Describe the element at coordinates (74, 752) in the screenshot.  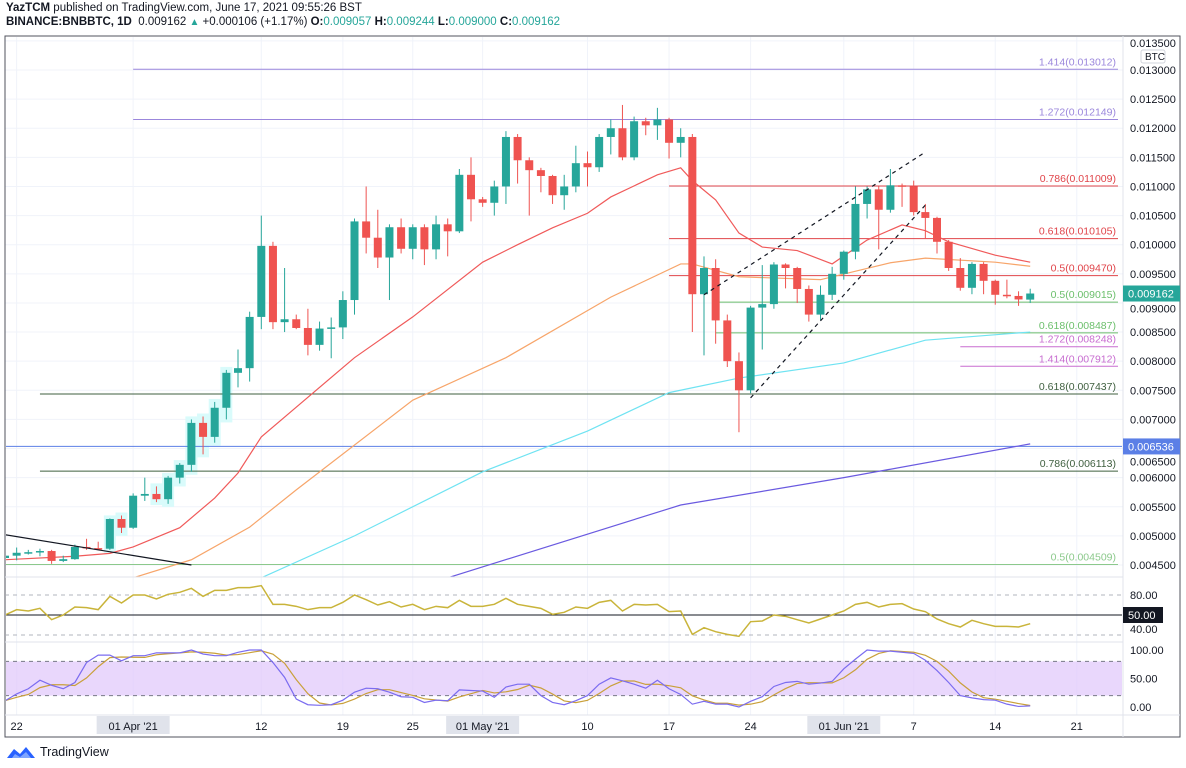
I see `brand-name: TradingView` at that location.